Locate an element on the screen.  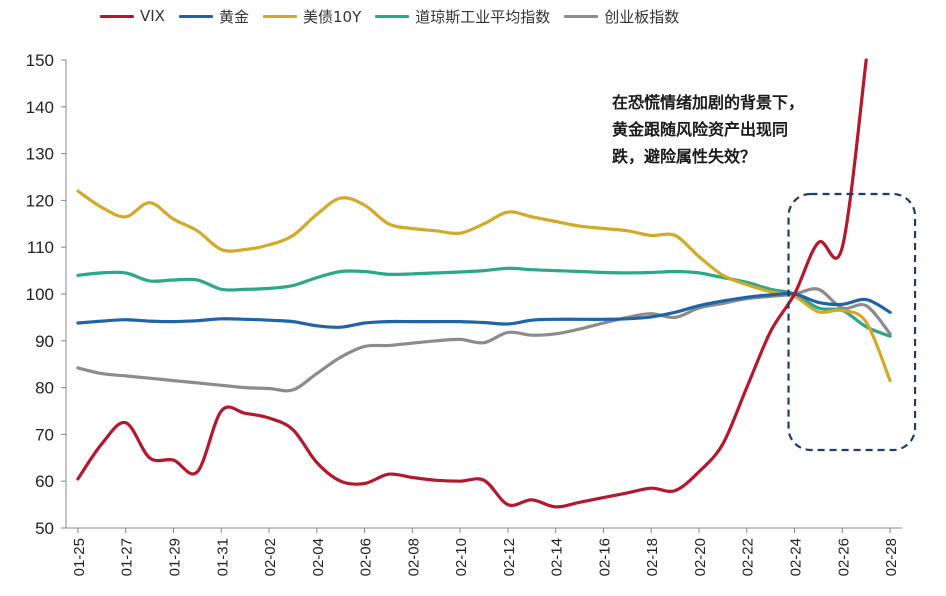
annotation-line-1: 在恐慌情绪加剧的背景下， is located at coordinates (708, 102).